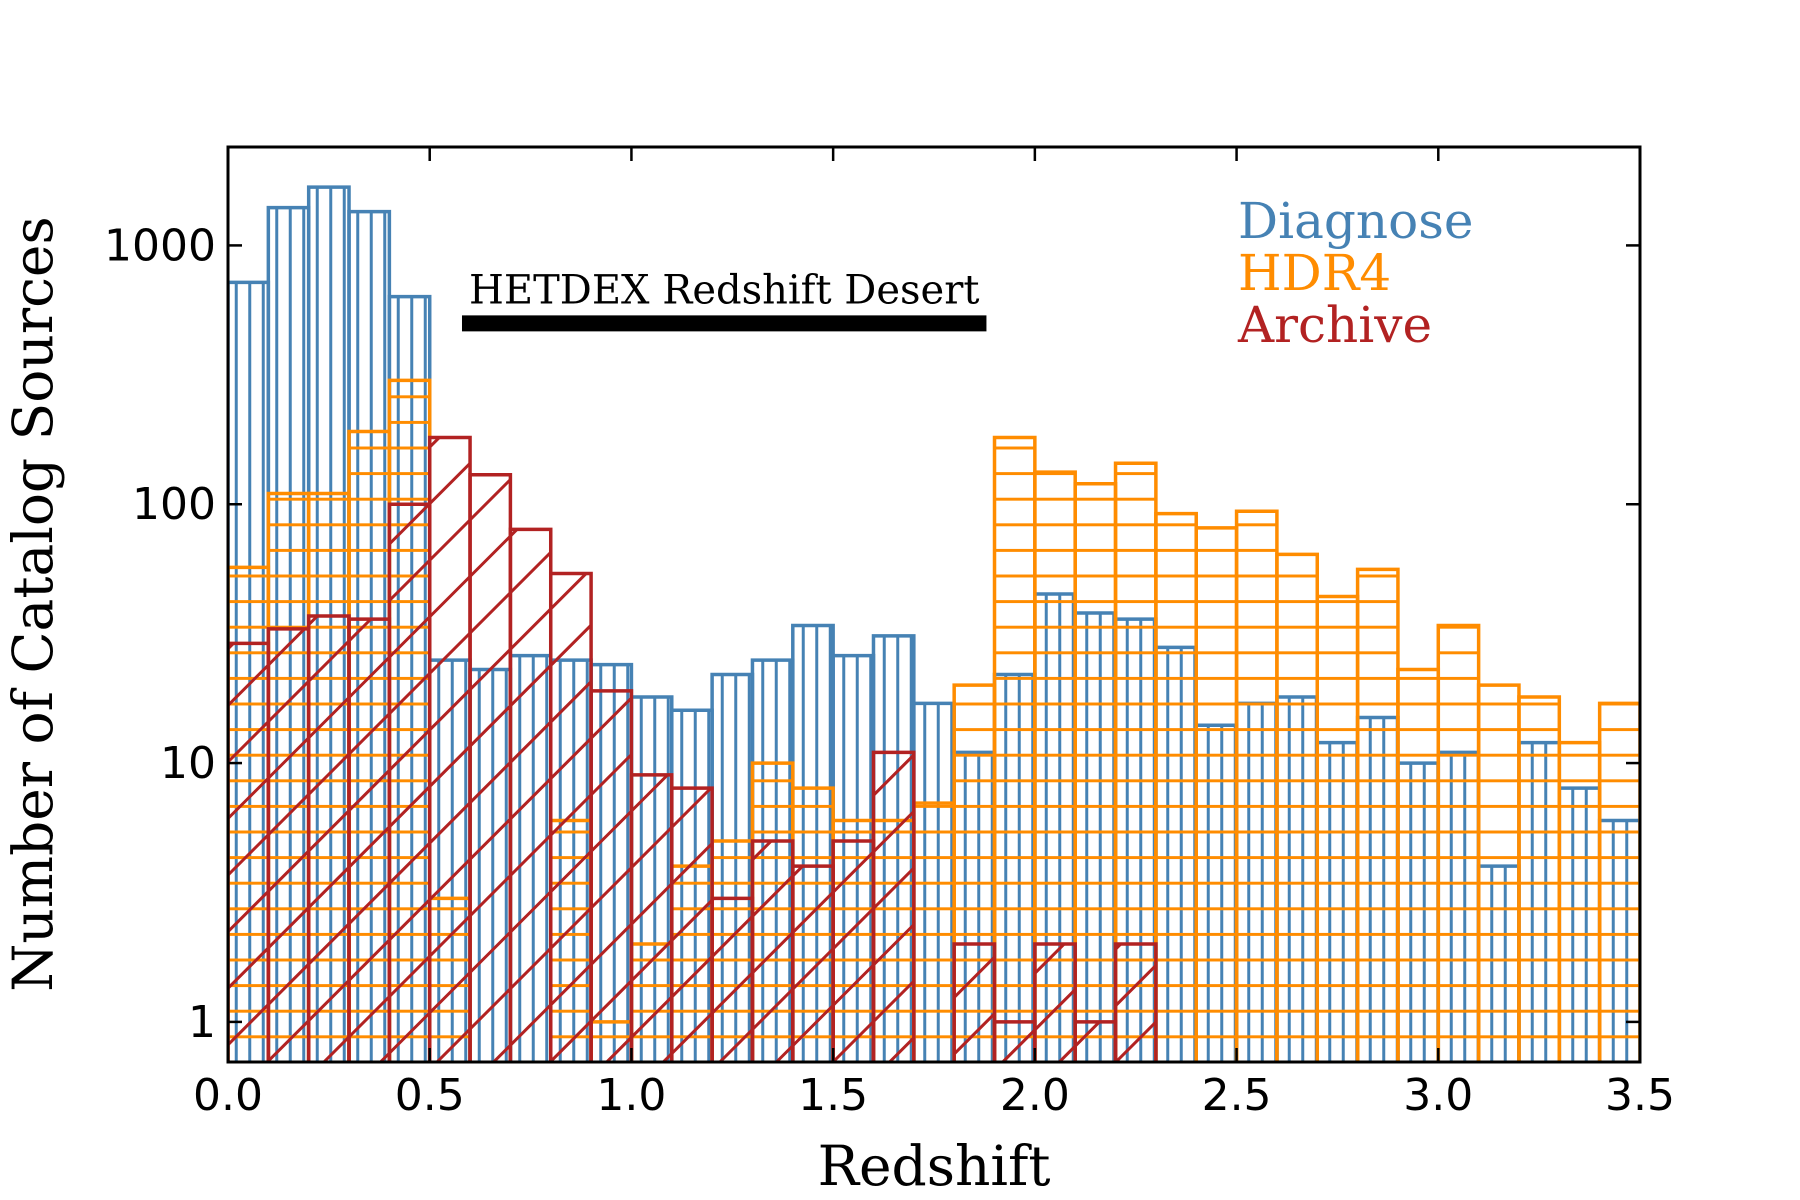  Describe the element at coordinates (160, 245) in the screenshot. I see `y-tick-label: 1000` at that location.